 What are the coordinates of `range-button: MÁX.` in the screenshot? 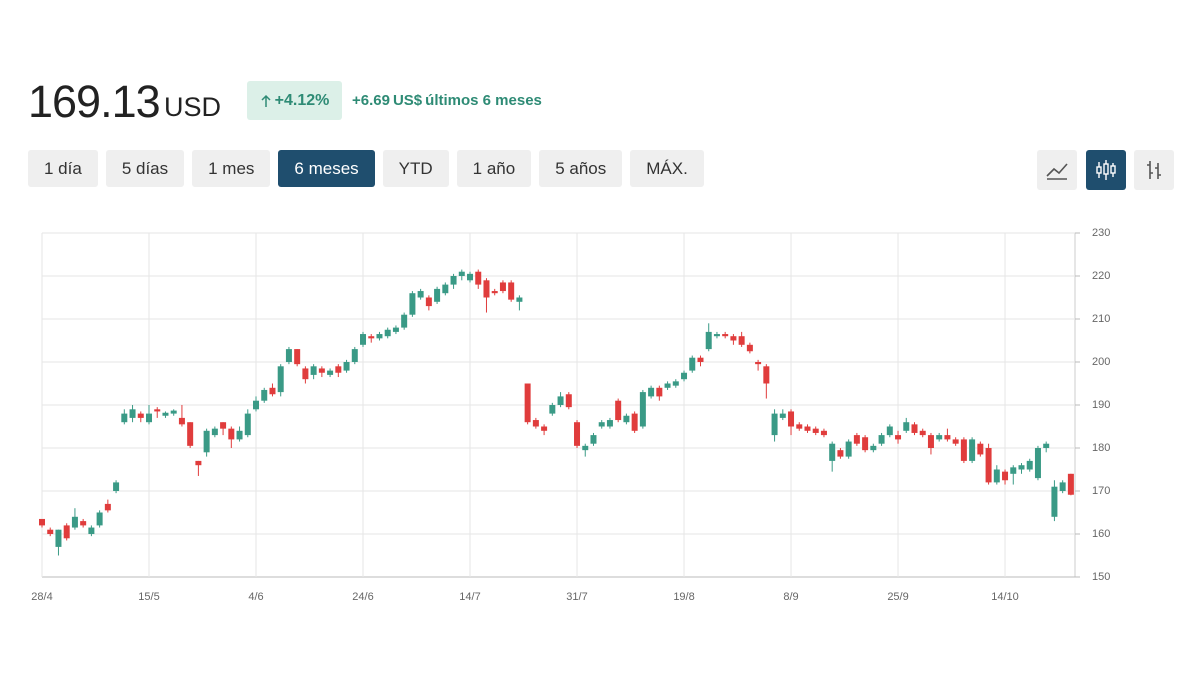 It's located at (667, 168).